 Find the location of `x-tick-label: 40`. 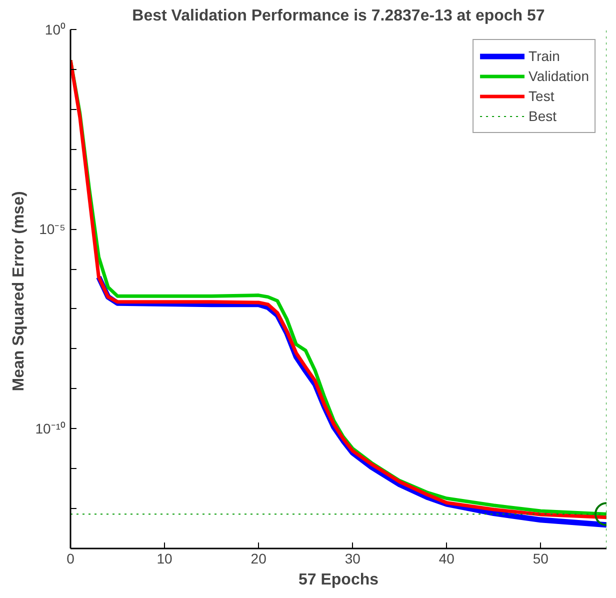

x-tick-label: 40 is located at coordinates (446, 558).